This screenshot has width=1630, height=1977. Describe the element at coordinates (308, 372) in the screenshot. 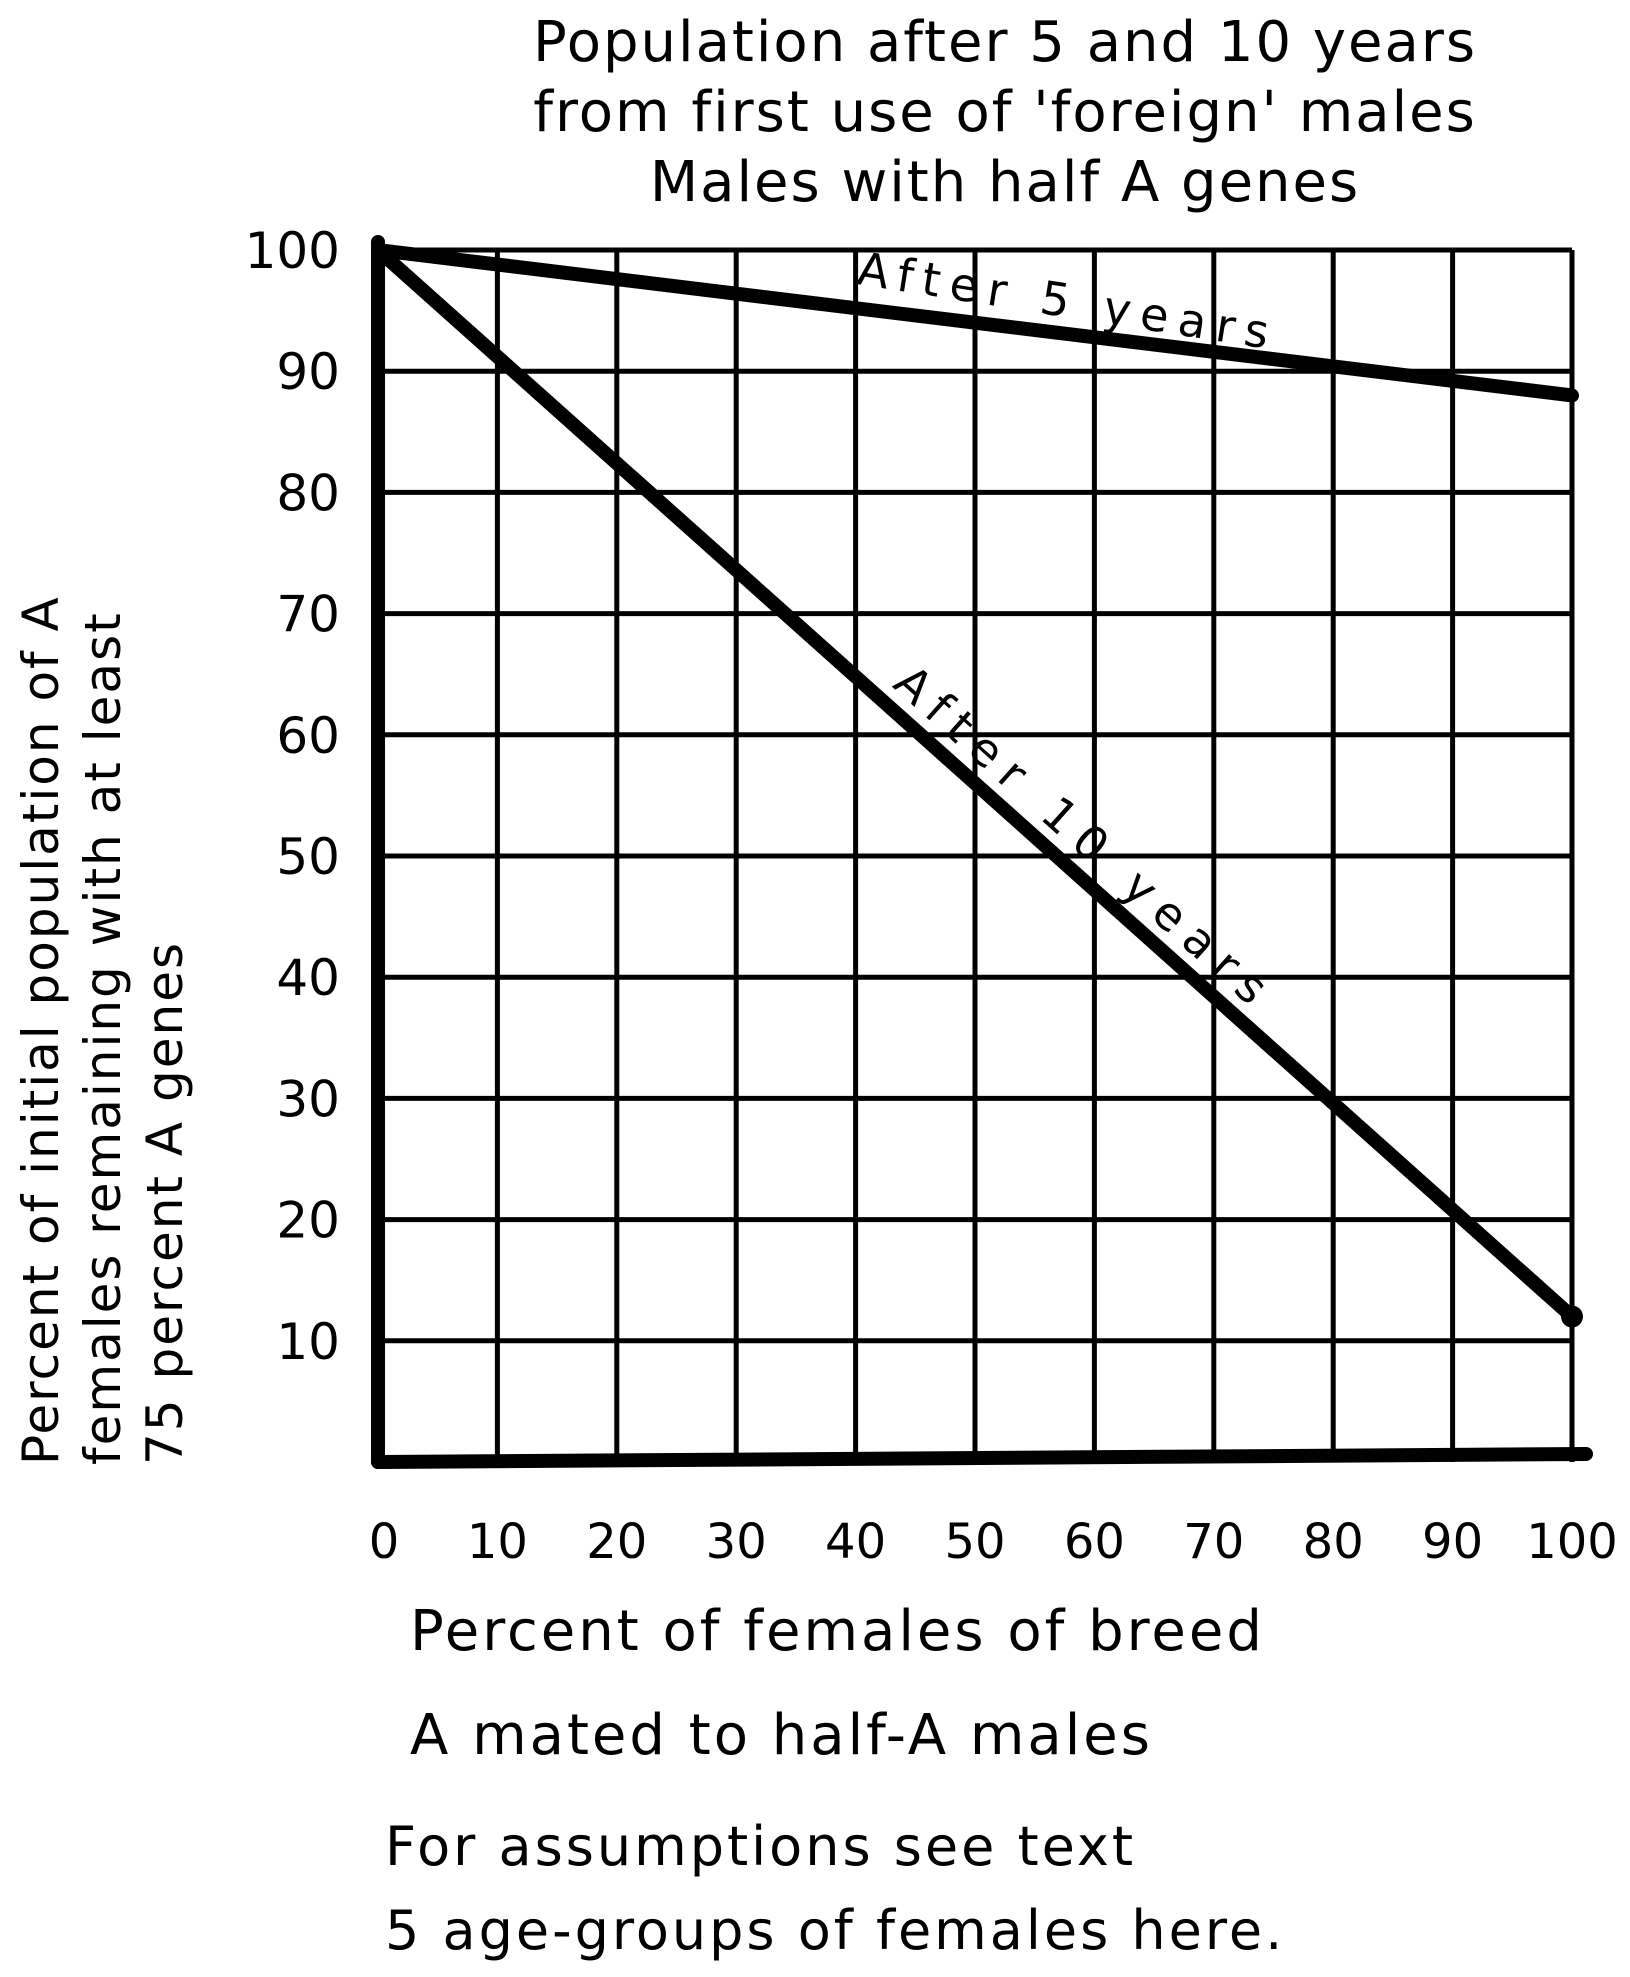

I see `y-tick-label: 90` at that location.